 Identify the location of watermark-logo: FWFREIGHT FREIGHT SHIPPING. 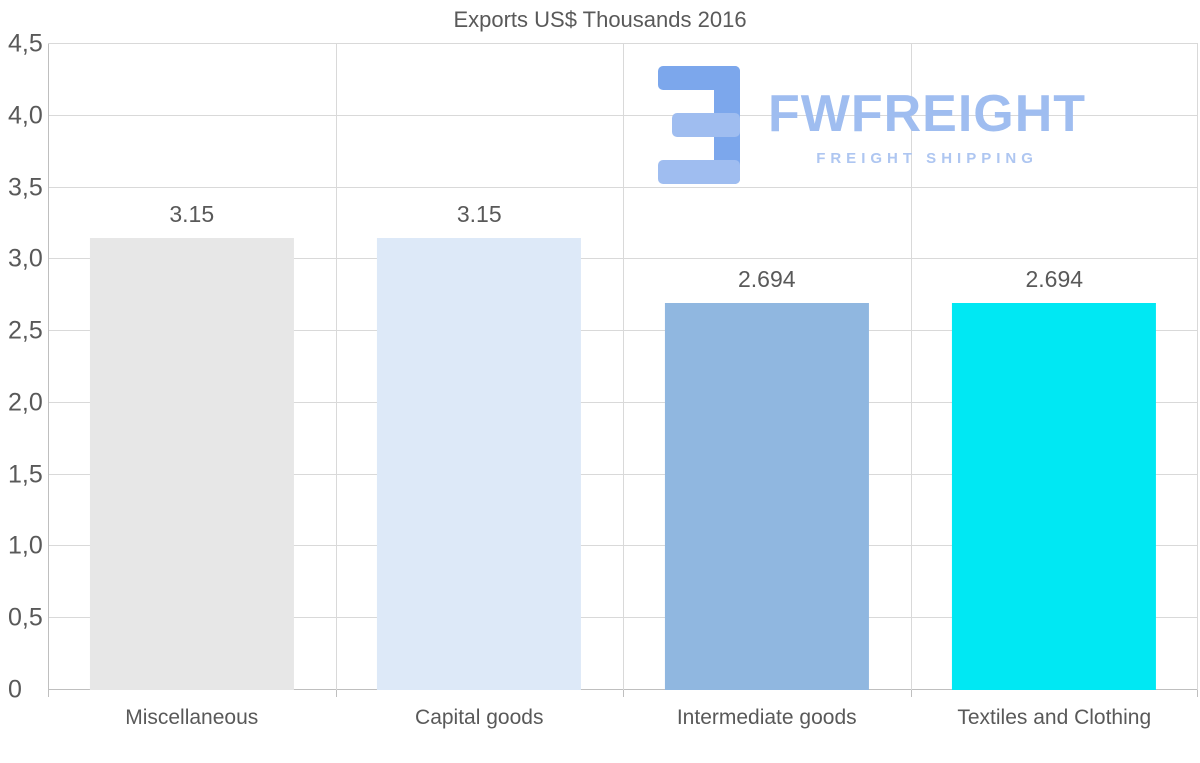
(867, 125).